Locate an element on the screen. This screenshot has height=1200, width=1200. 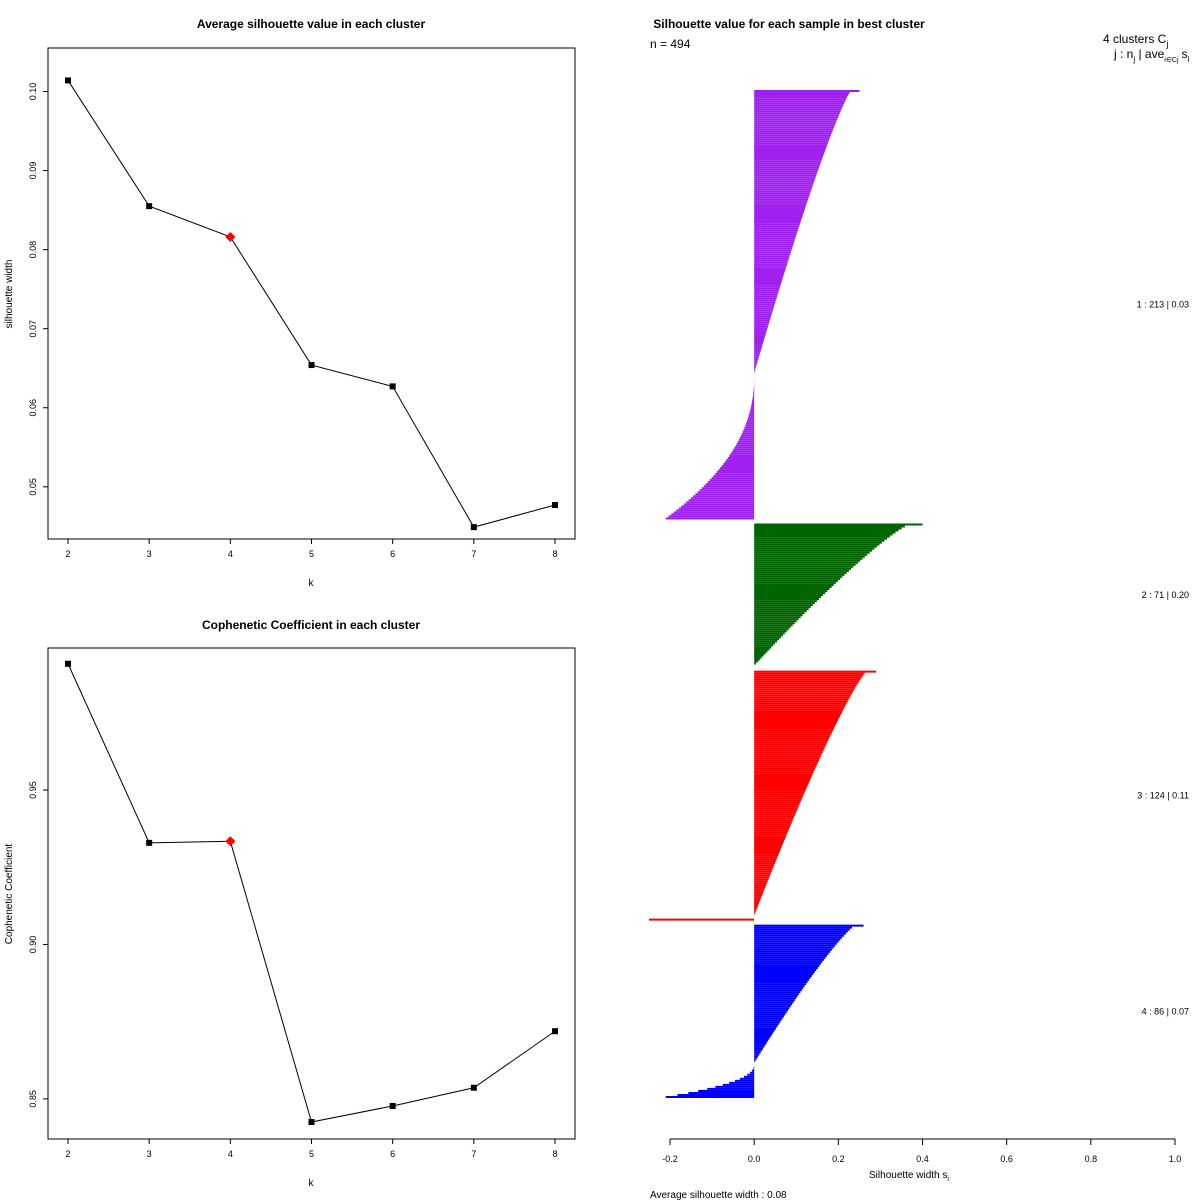
silhouette-xtick-label: 2 is located at coordinates (67, 554).